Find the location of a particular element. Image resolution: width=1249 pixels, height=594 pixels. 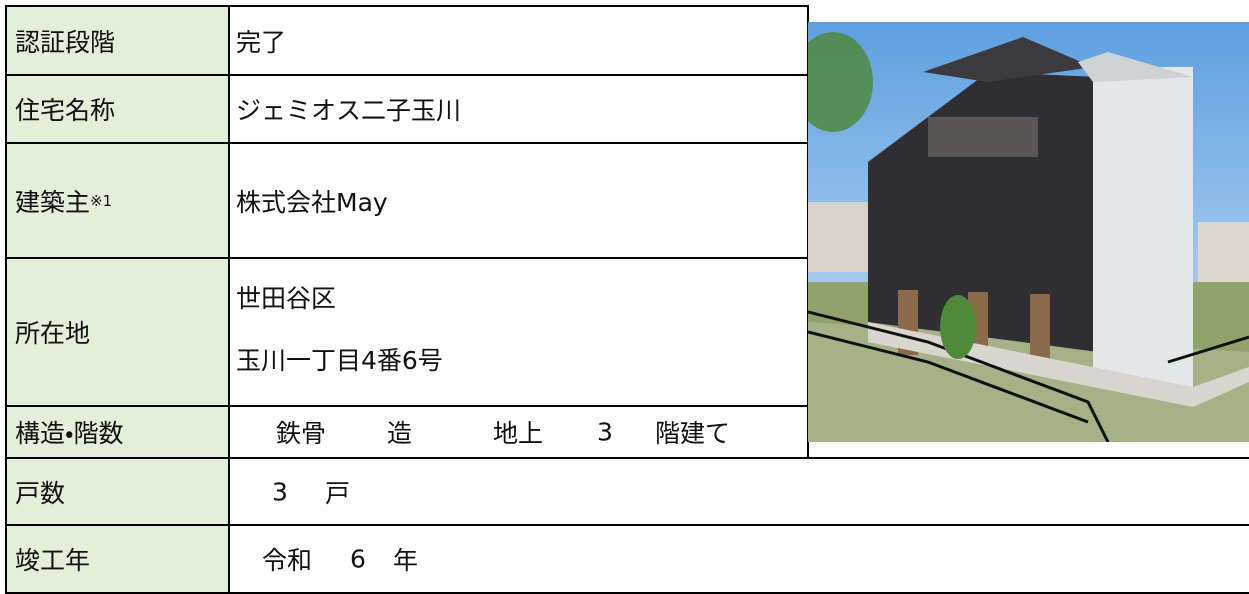

label-text: 建築主 is located at coordinates (53, 202).